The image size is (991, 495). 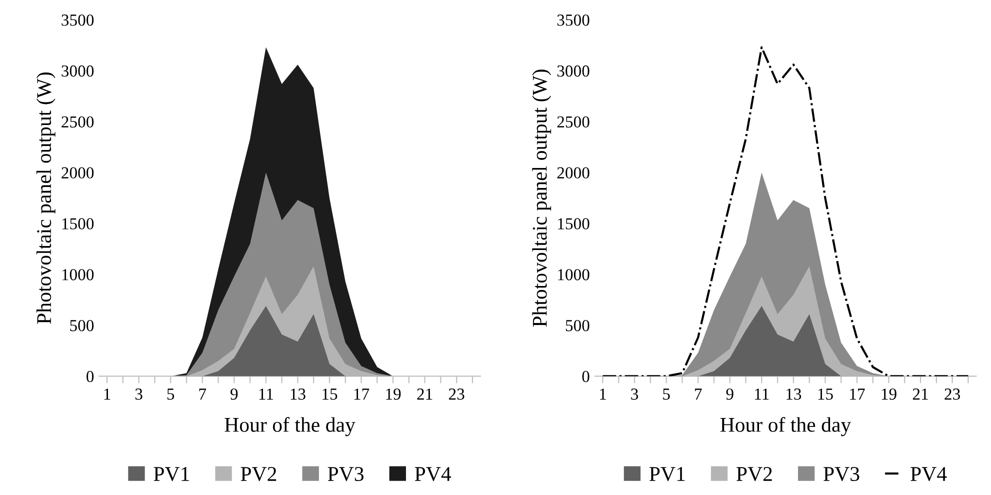 What do you see at coordinates (46, 198) in the screenshot?
I see `y-axis-title: Photovoltaic panel output (W)` at bounding box center [46, 198].